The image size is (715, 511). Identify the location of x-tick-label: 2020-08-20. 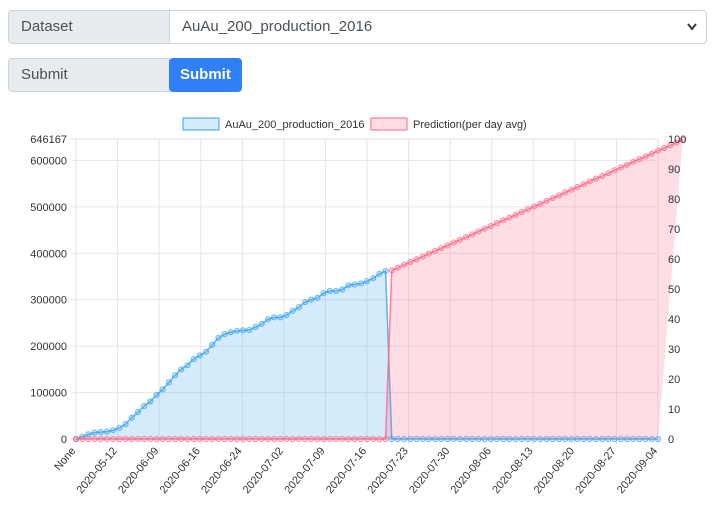
(554, 470).